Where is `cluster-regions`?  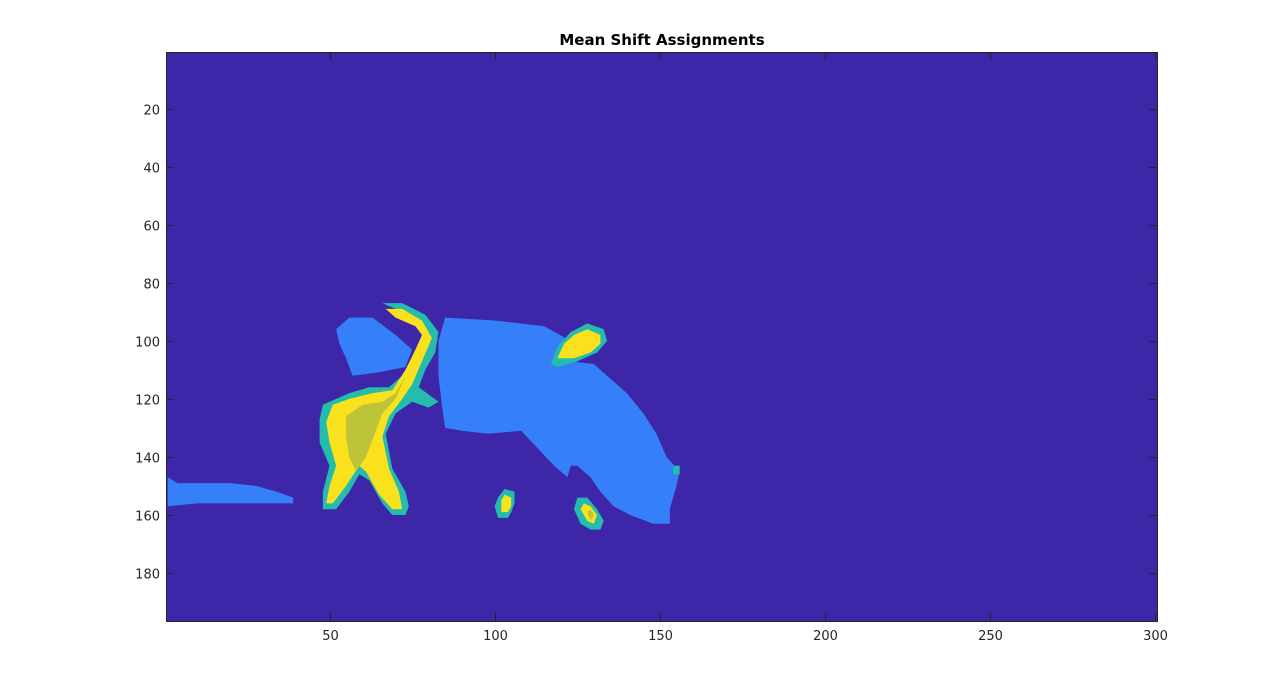
cluster-regions is located at coordinates (423, 416).